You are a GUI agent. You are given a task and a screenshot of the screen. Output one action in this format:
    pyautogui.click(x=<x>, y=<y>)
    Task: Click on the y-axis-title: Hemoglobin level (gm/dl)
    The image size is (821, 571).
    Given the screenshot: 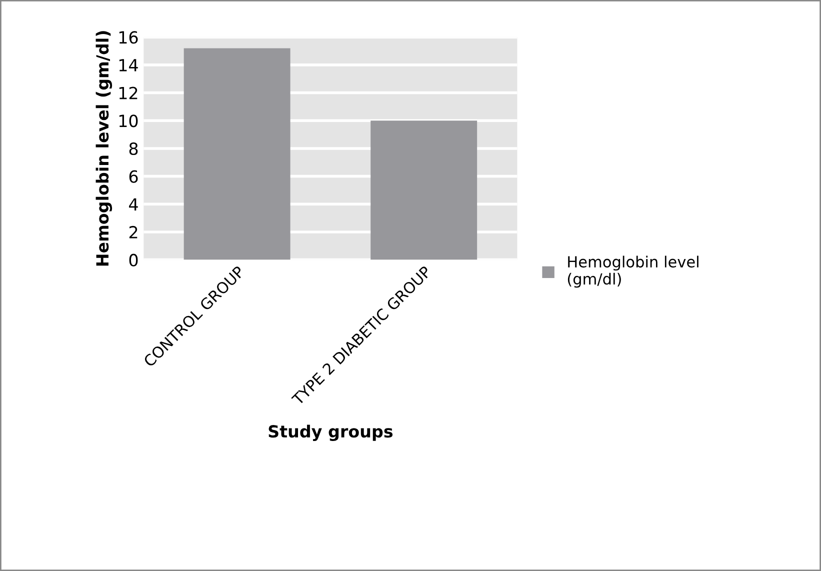 What is the action you would take?
    pyautogui.click(x=104, y=148)
    